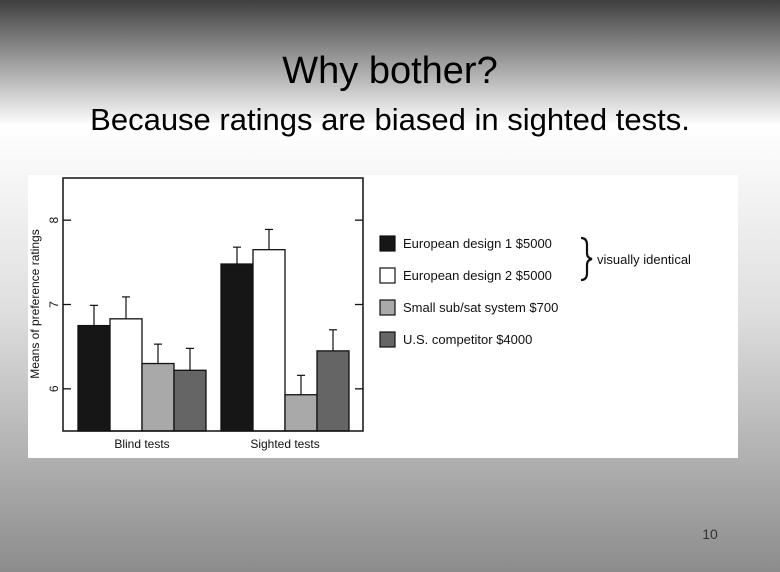 This screenshot has height=572, width=780. Describe the element at coordinates (586, 259) in the screenshot. I see `brace-icon` at that location.